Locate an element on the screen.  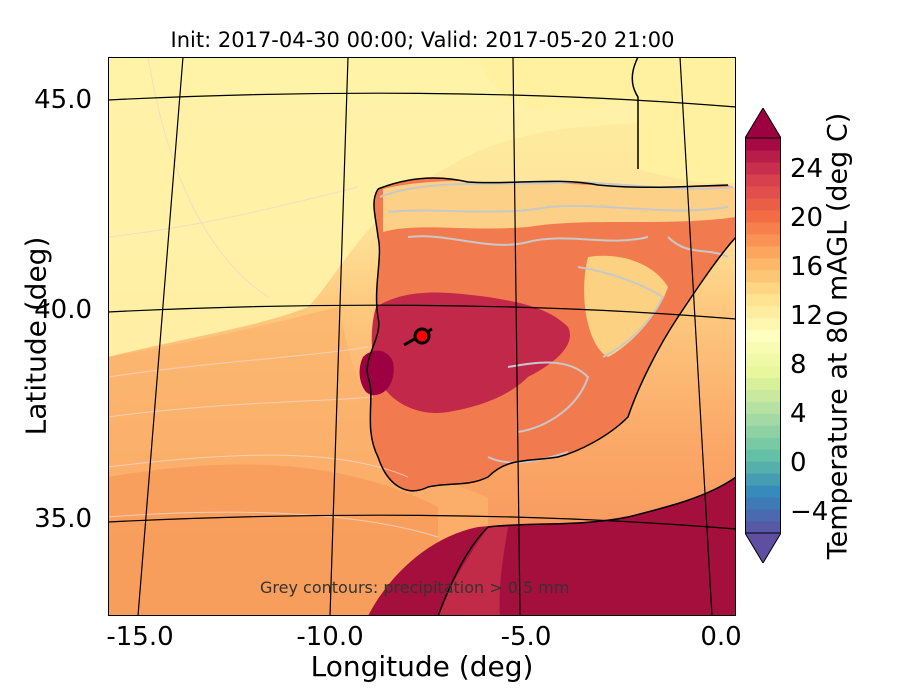
temperature-colorbar is located at coordinates (763, 335).